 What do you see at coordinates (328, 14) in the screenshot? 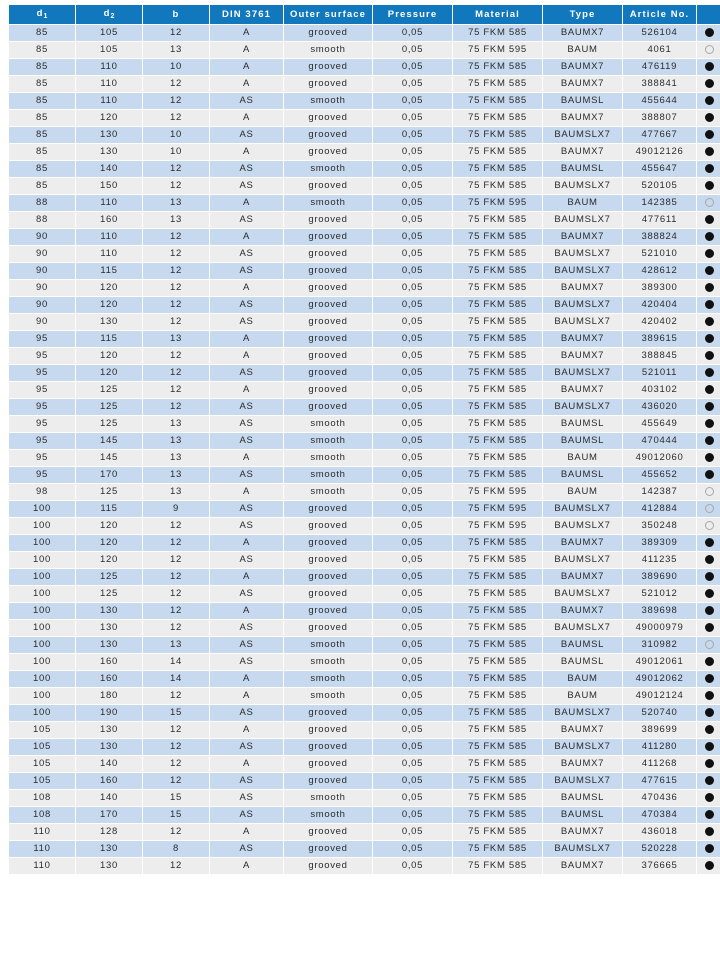
I see `header-col-outer-surface: Outer surface` at bounding box center [328, 14].